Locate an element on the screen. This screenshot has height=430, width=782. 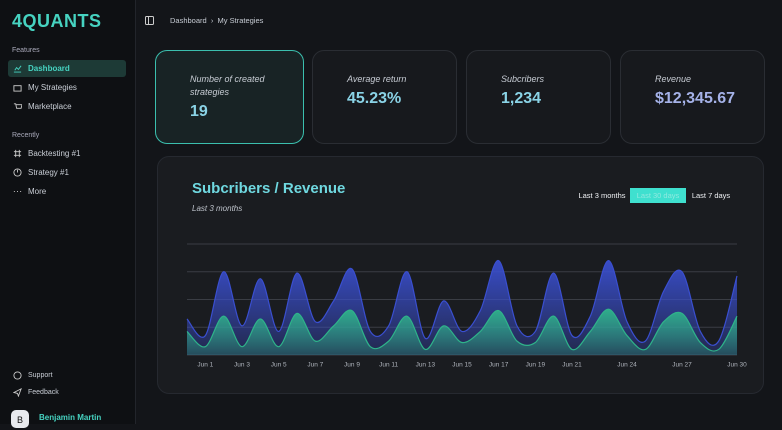
chart-subtitle: Last 3 months is located at coordinates (217, 208).